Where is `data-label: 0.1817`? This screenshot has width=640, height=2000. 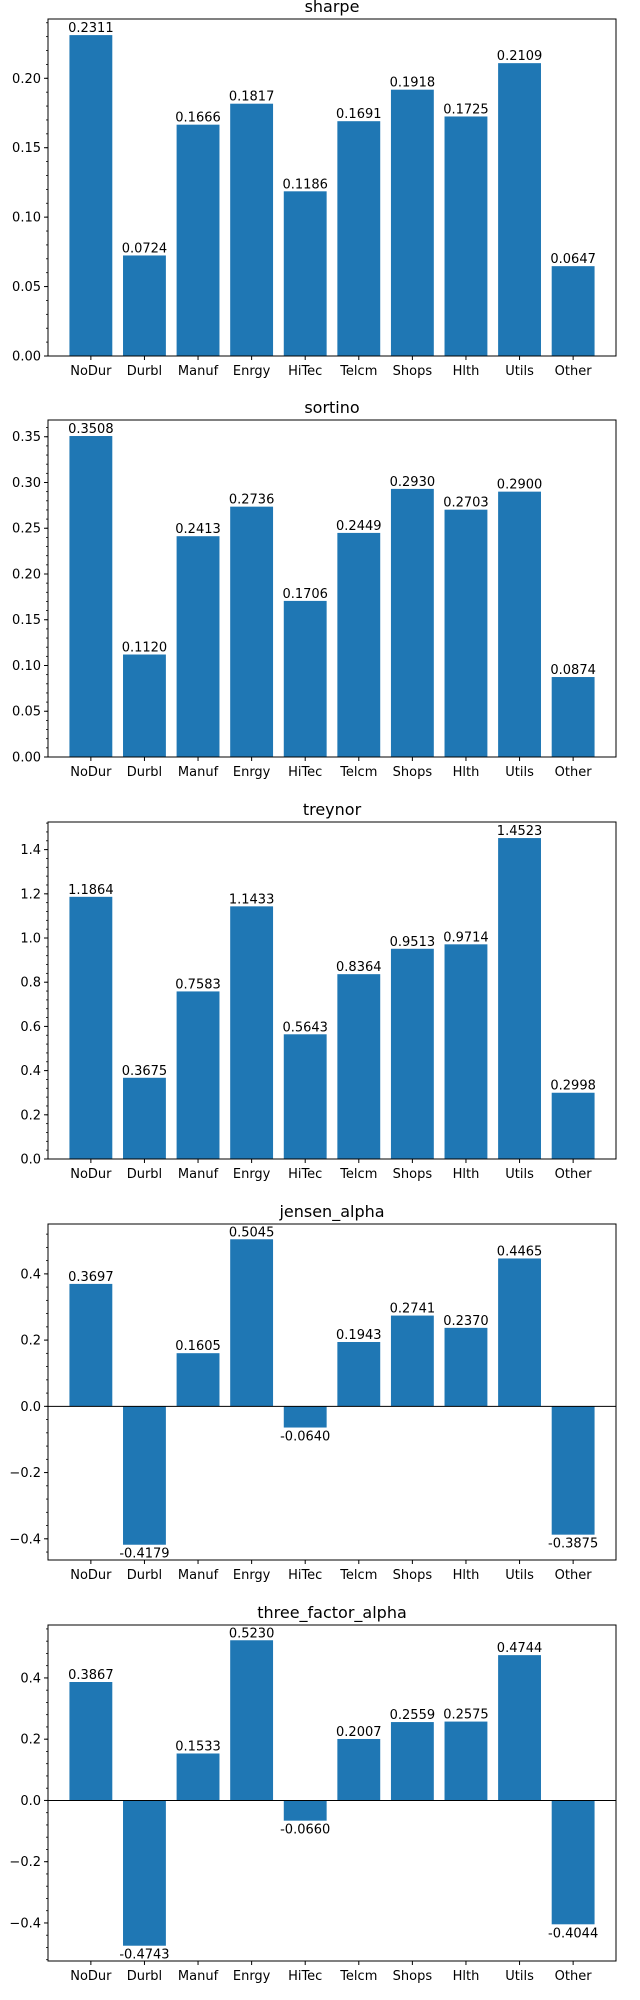
data-label: 0.1817 is located at coordinates (252, 97).